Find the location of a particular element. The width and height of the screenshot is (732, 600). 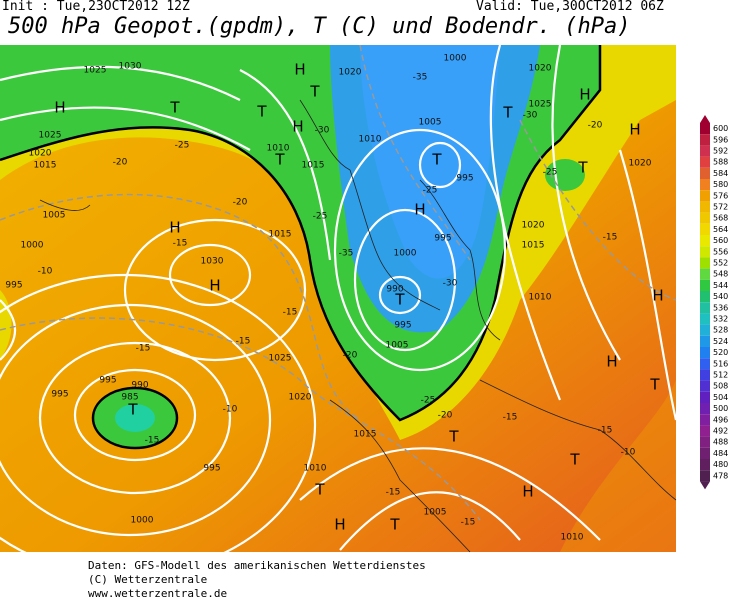

colorbar-label: 544 is located at coordinates (720, 285).